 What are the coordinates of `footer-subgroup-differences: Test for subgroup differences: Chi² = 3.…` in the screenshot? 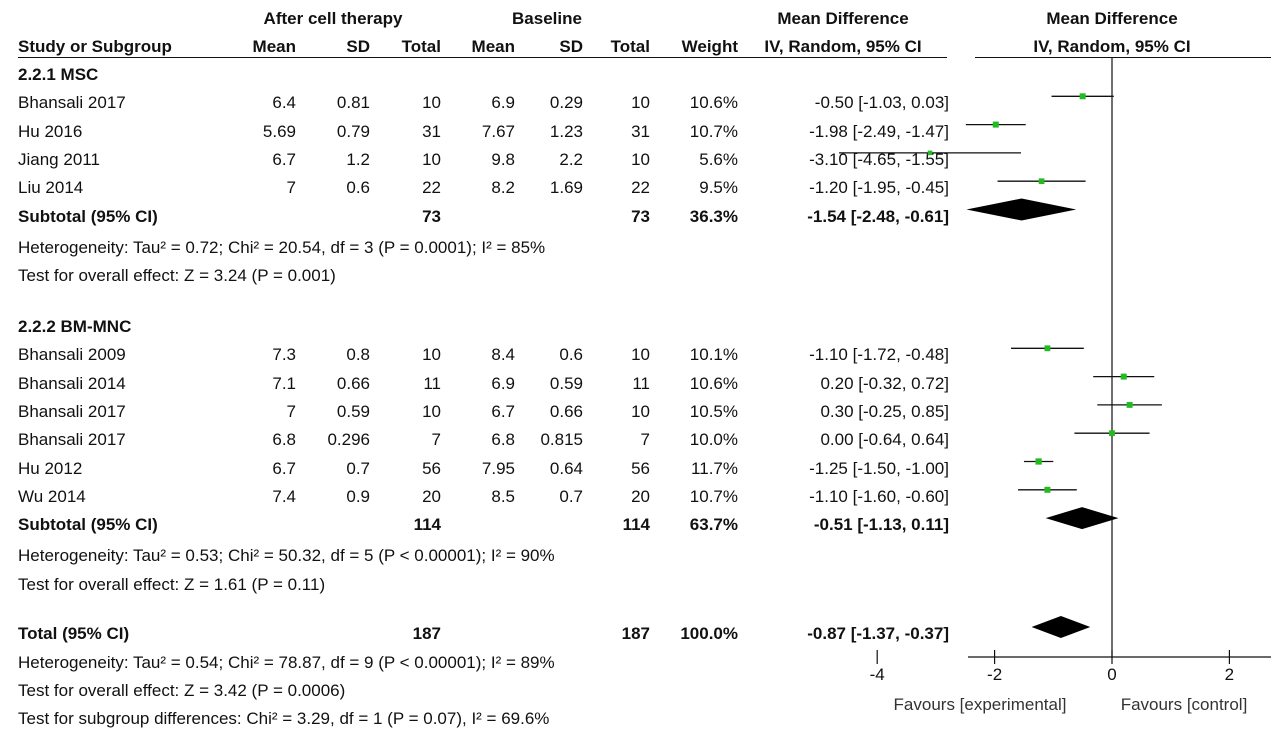 It's located at (284, 718).